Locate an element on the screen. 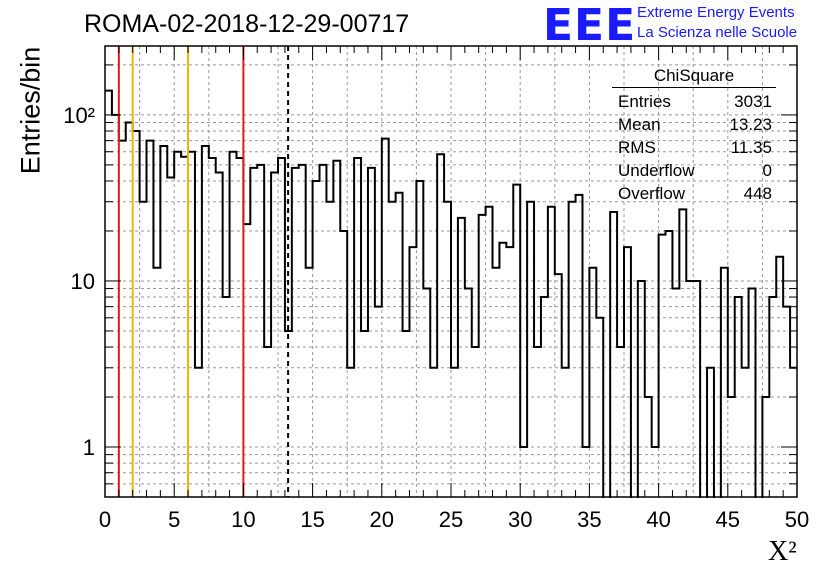 The image size is (836, 572). bottom-mask is located at coordinates (451, 518).